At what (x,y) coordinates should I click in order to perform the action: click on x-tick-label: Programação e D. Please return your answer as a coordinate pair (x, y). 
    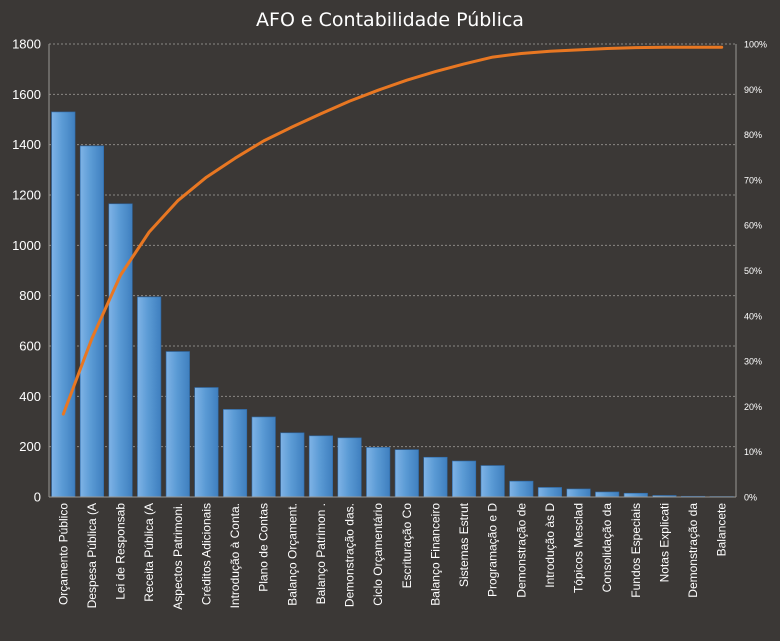
    Looking at the image, I should click on (493, 550).